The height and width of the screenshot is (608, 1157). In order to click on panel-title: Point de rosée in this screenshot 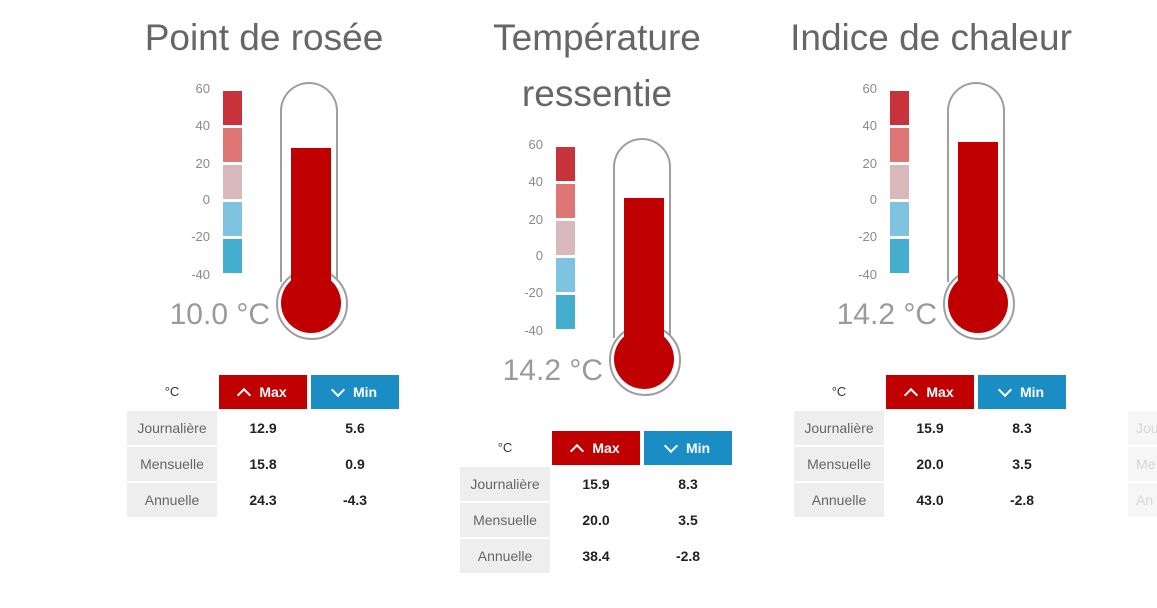, I will do `click(264, 37)`.